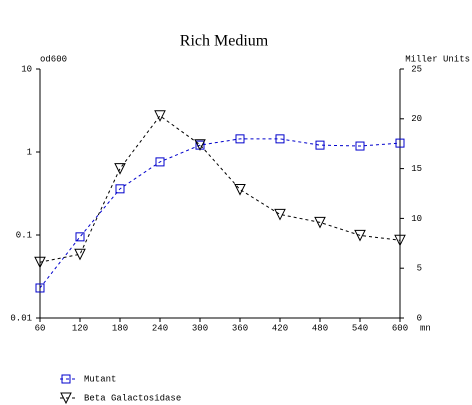 This screenshot has height=405, width=472. What do you see at coordinates (160, 328) in the screenshot?
I see `x-tick-label: 240` at bounding box center [160, 328].